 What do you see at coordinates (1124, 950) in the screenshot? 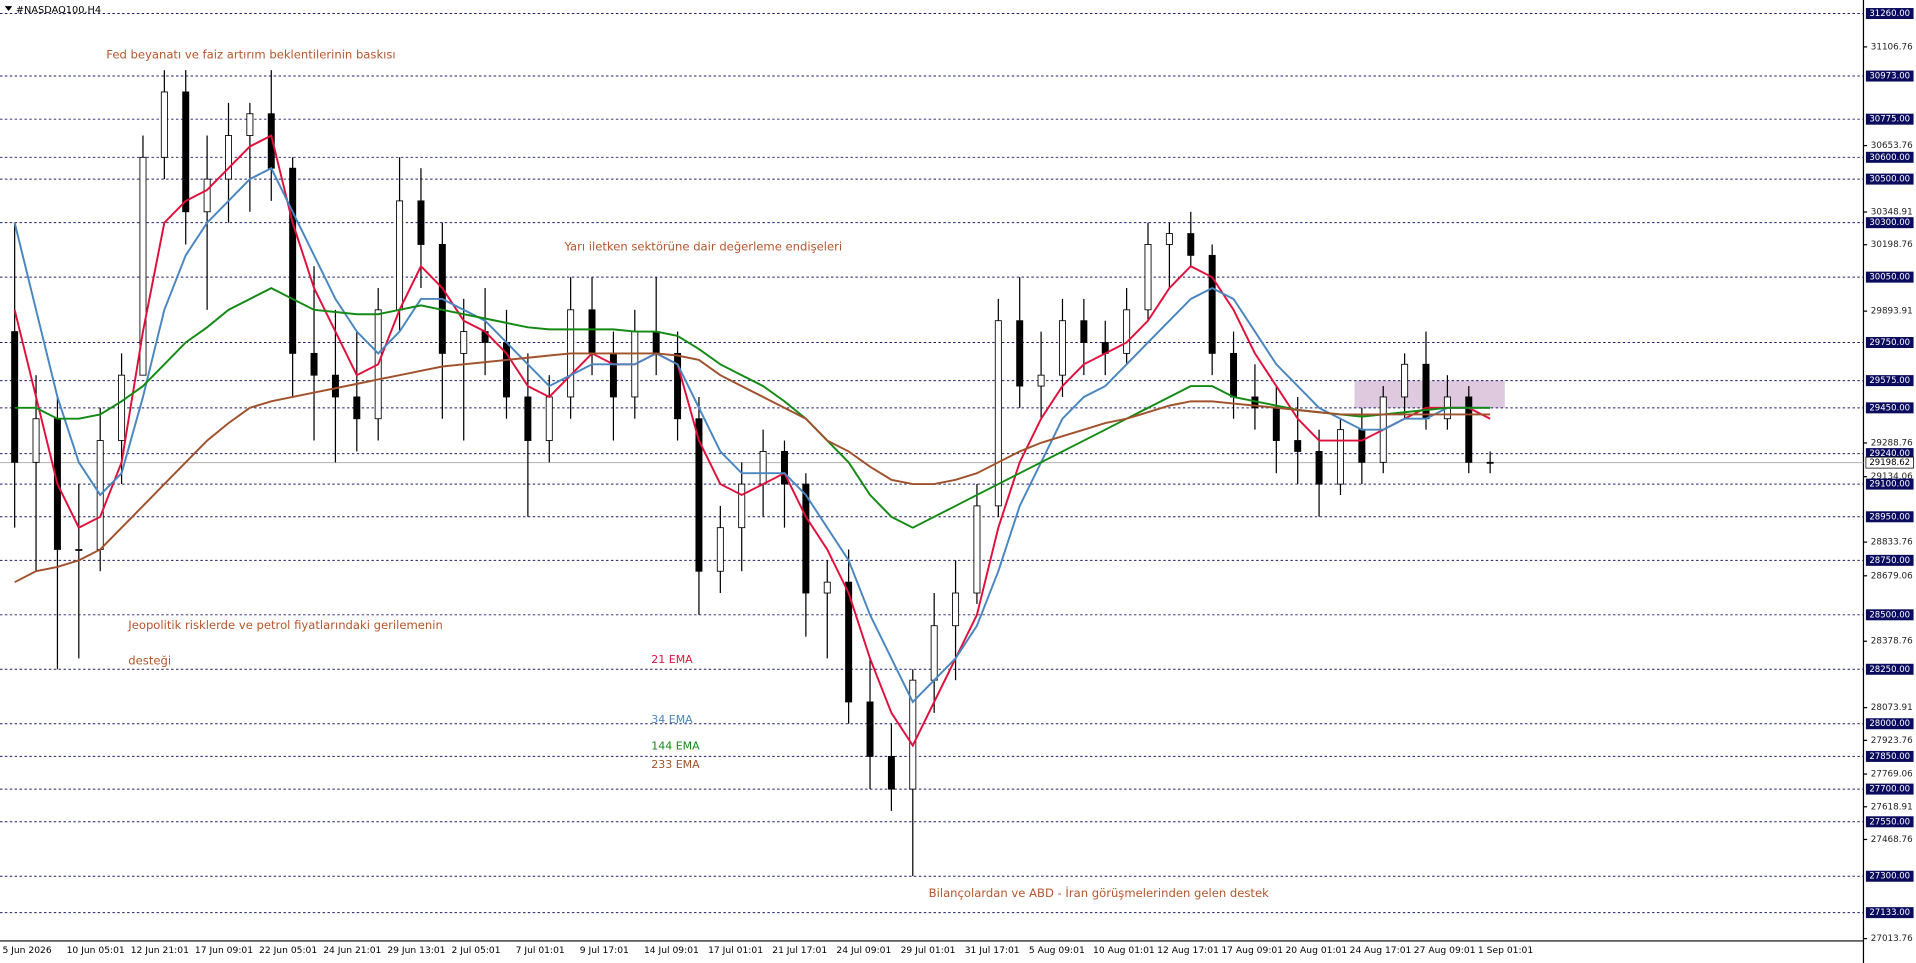
I see `x-tick-label: 10 Aug 01:01` at bounding box center [1124, 950].